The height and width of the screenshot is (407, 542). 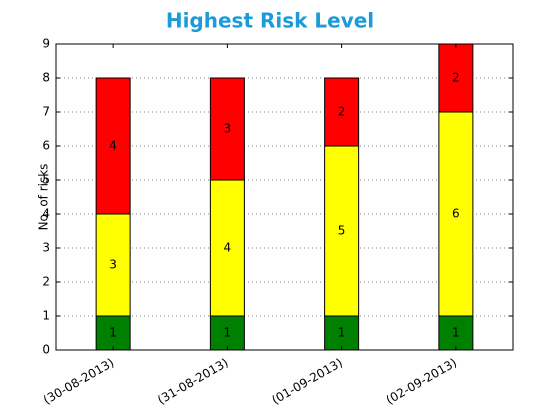 I want to click on x-tick-label: (01-09-2013), so click(x=307, y=381).